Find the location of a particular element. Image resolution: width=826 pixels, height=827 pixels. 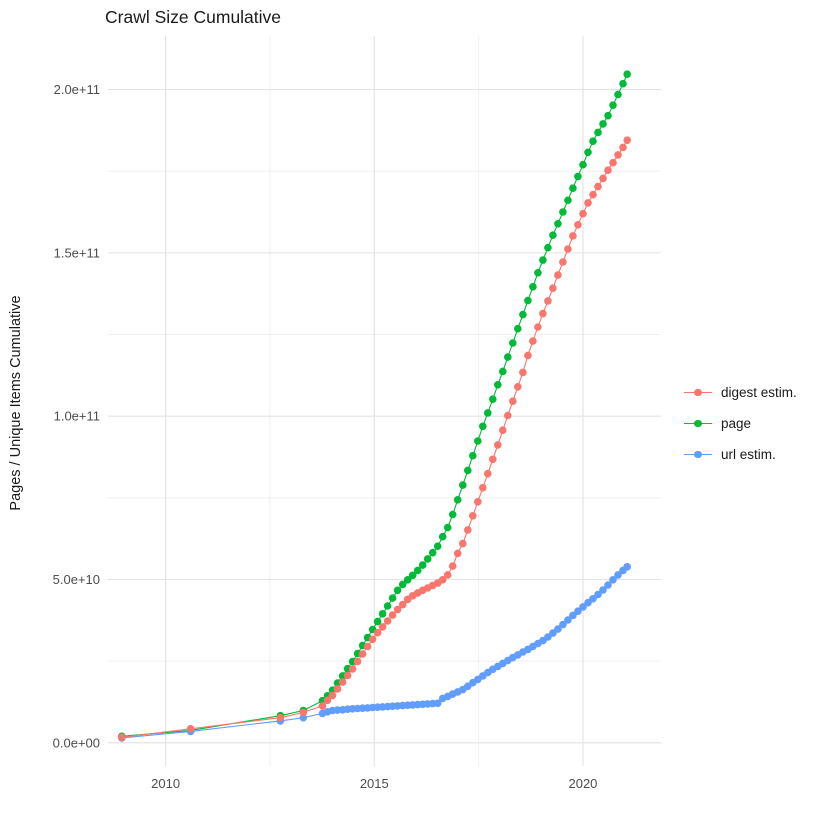

x-tick-label: 2020 is located at coordinates (582, 783).